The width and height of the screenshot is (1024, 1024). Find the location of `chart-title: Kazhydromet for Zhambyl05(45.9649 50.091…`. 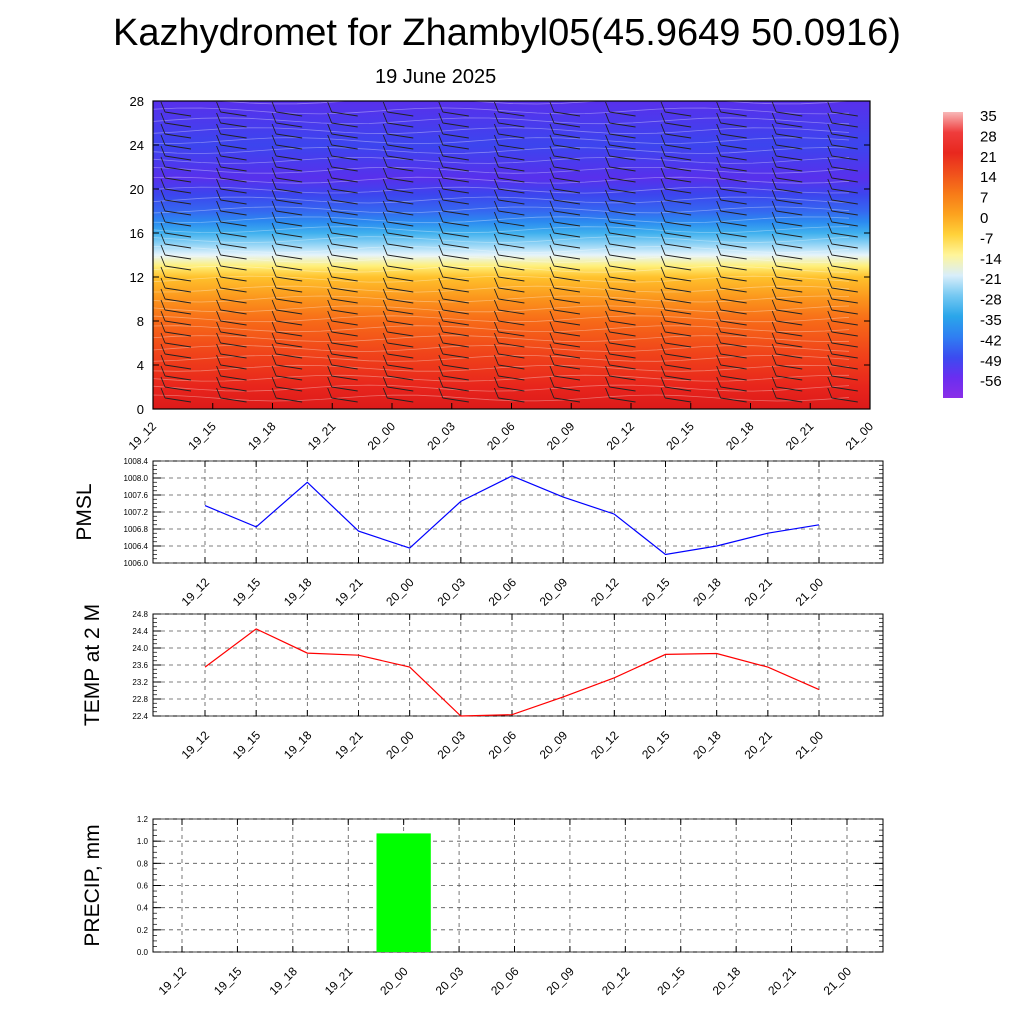

chart-title: Kazhydromet for Zhambyl05(45.9649 50.091… is located at coordinates (507, 33).